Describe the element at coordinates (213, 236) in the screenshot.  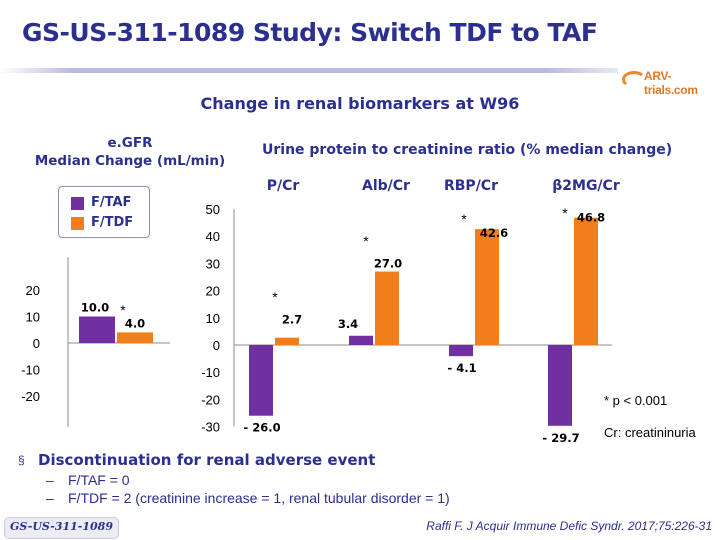
I see `upcr-y-tick-label: 40` at that location.